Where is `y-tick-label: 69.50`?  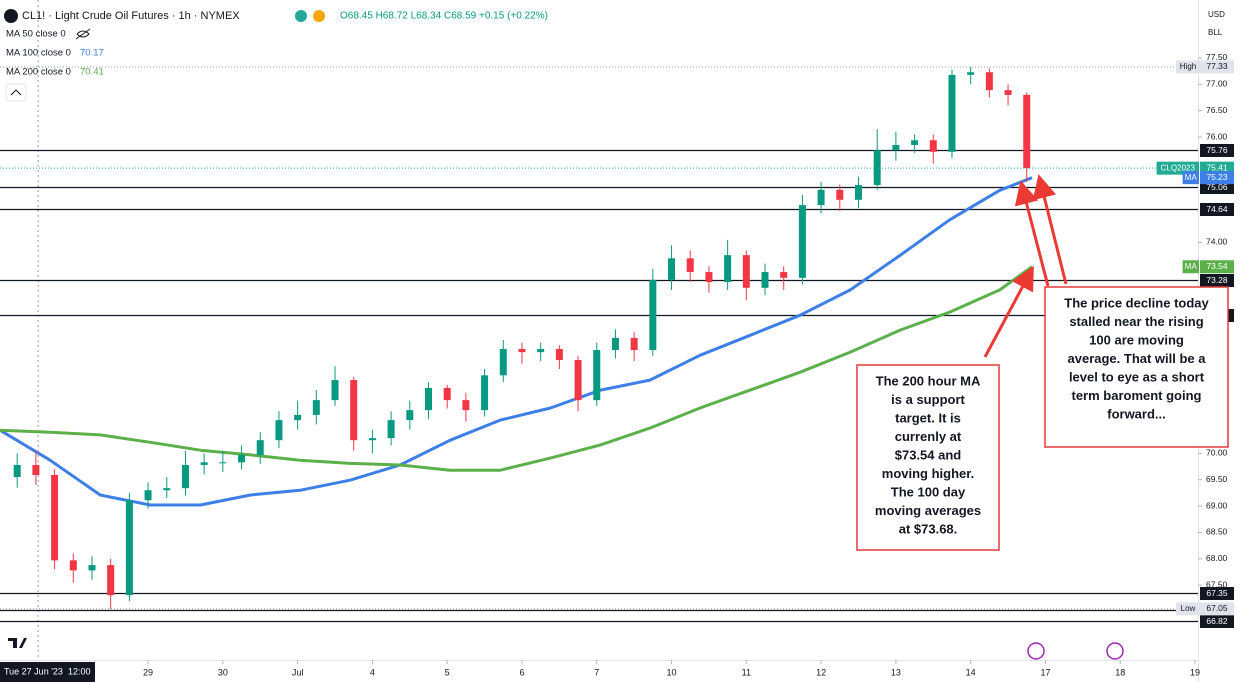 y-tick-label: 69.50 is located at coordinates (1217, 479).